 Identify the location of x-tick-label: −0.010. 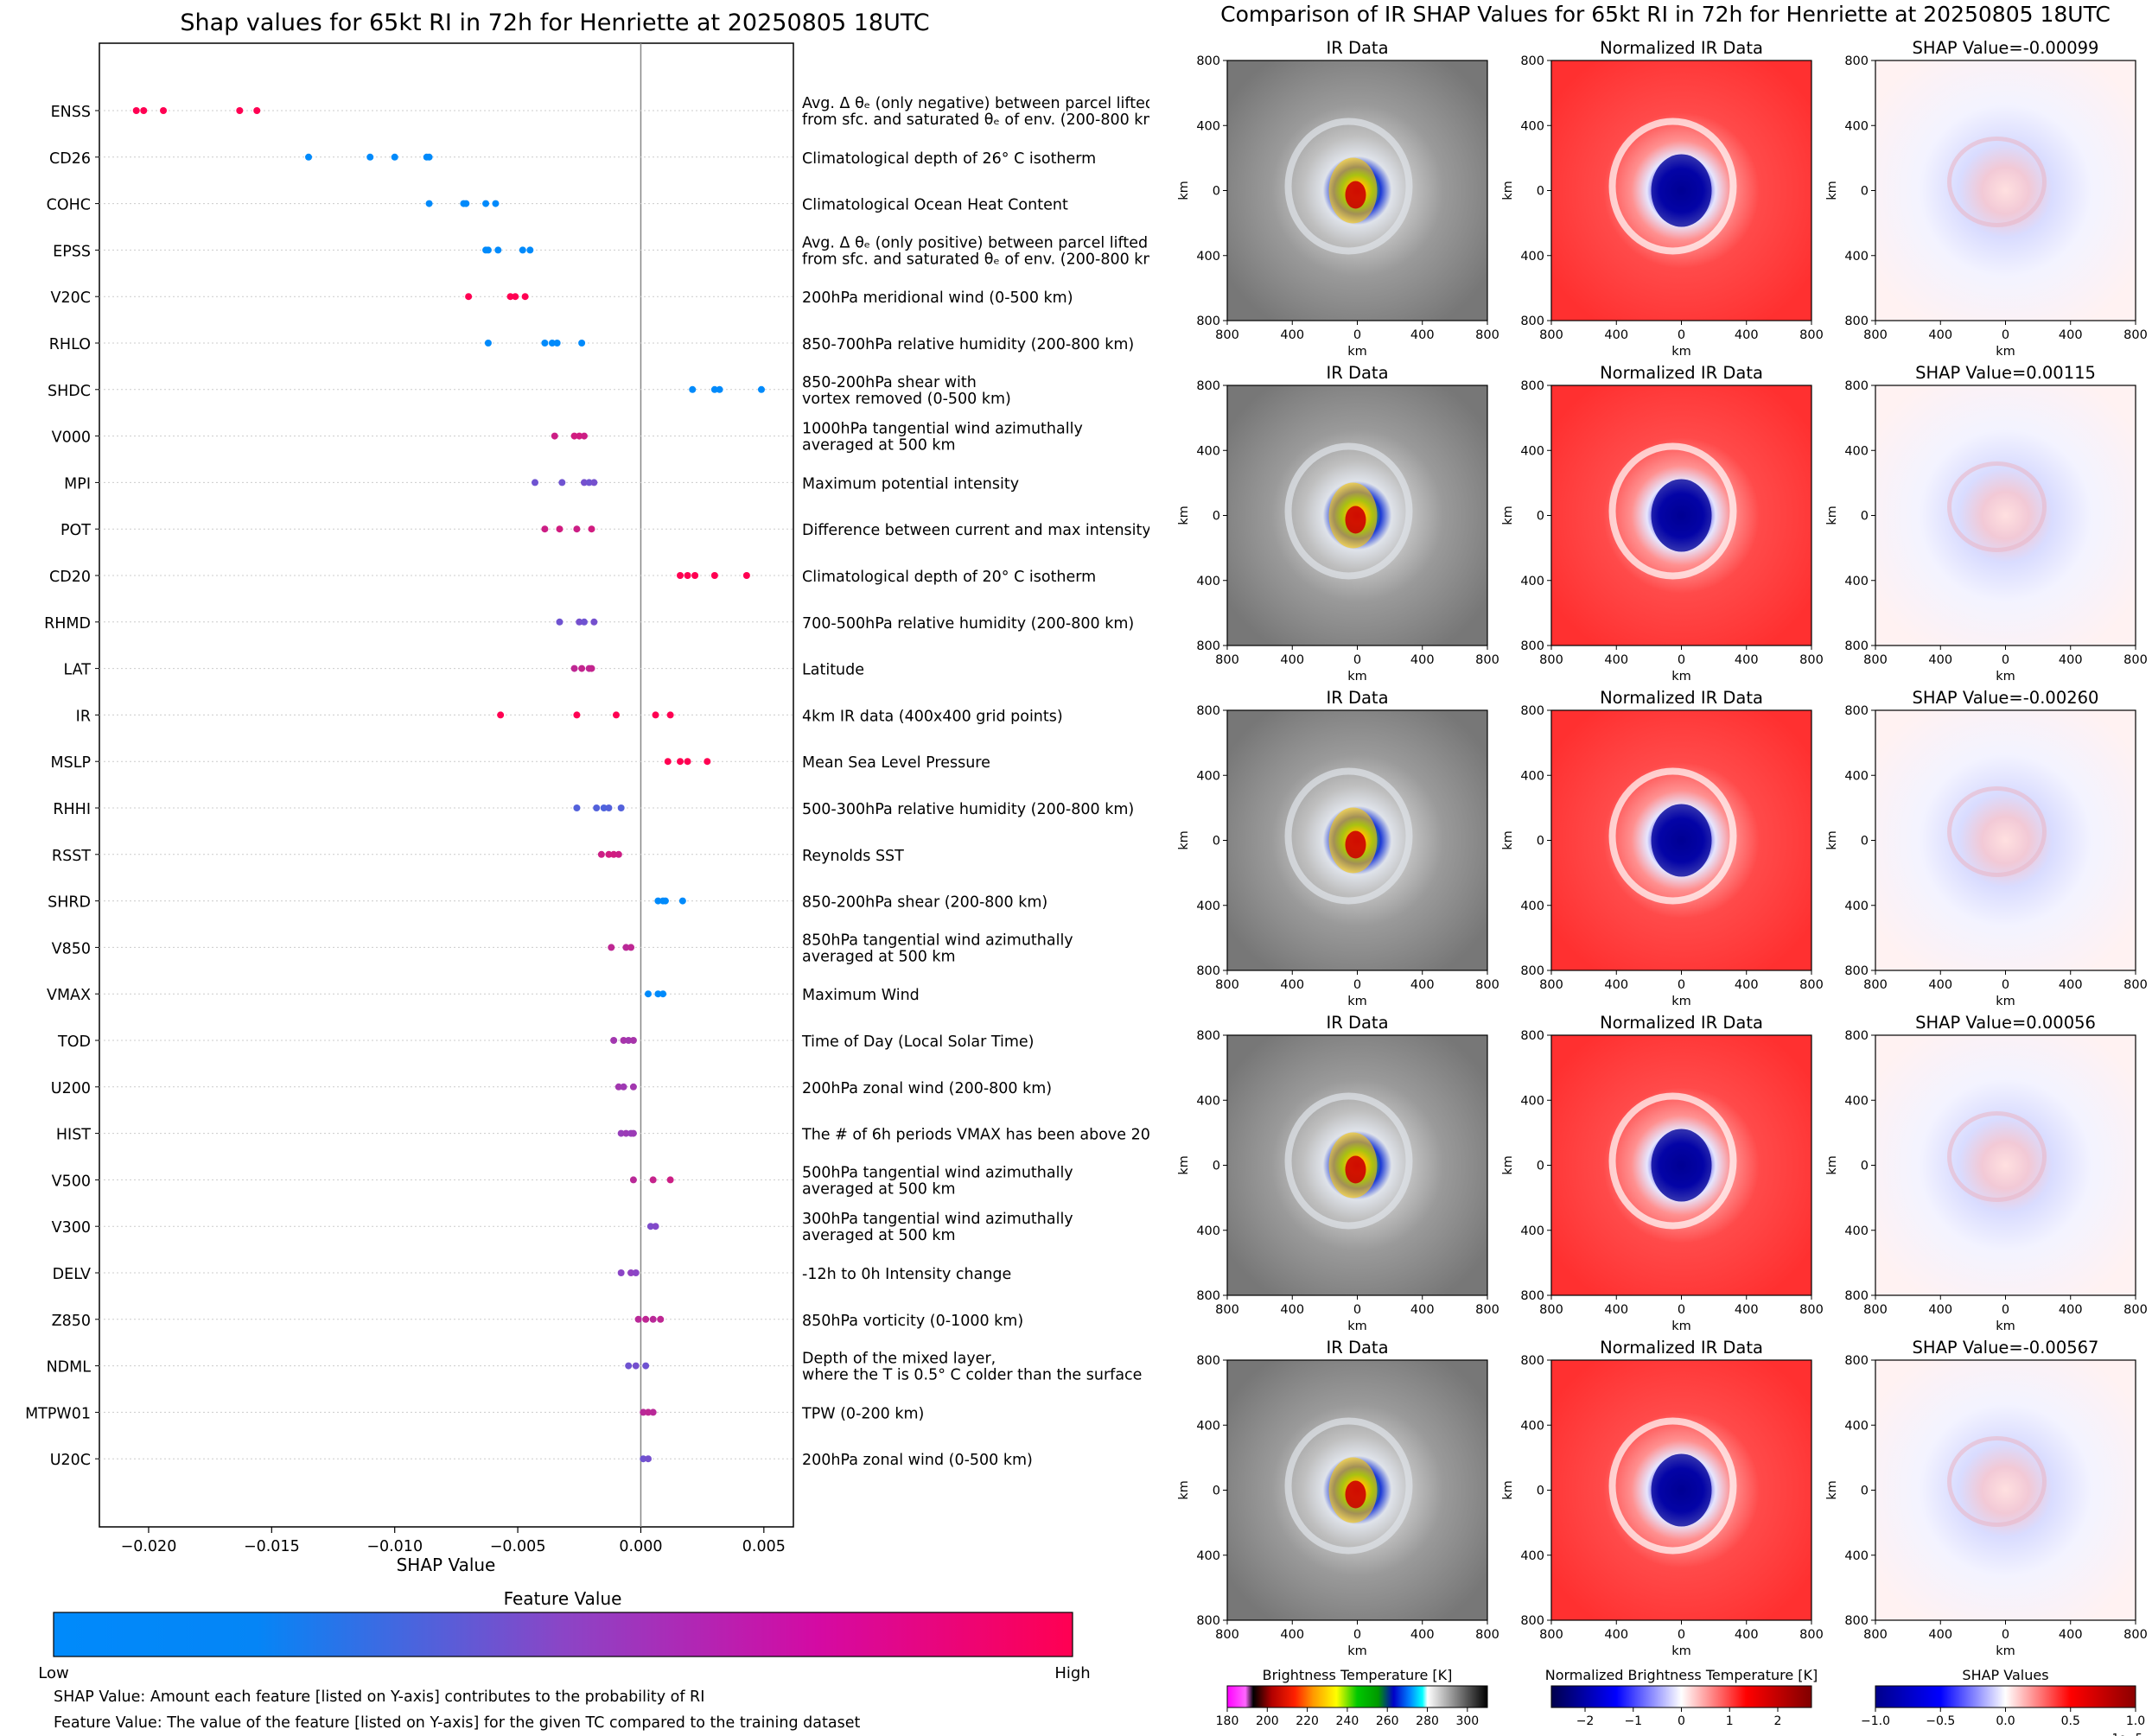
(394, 1546).